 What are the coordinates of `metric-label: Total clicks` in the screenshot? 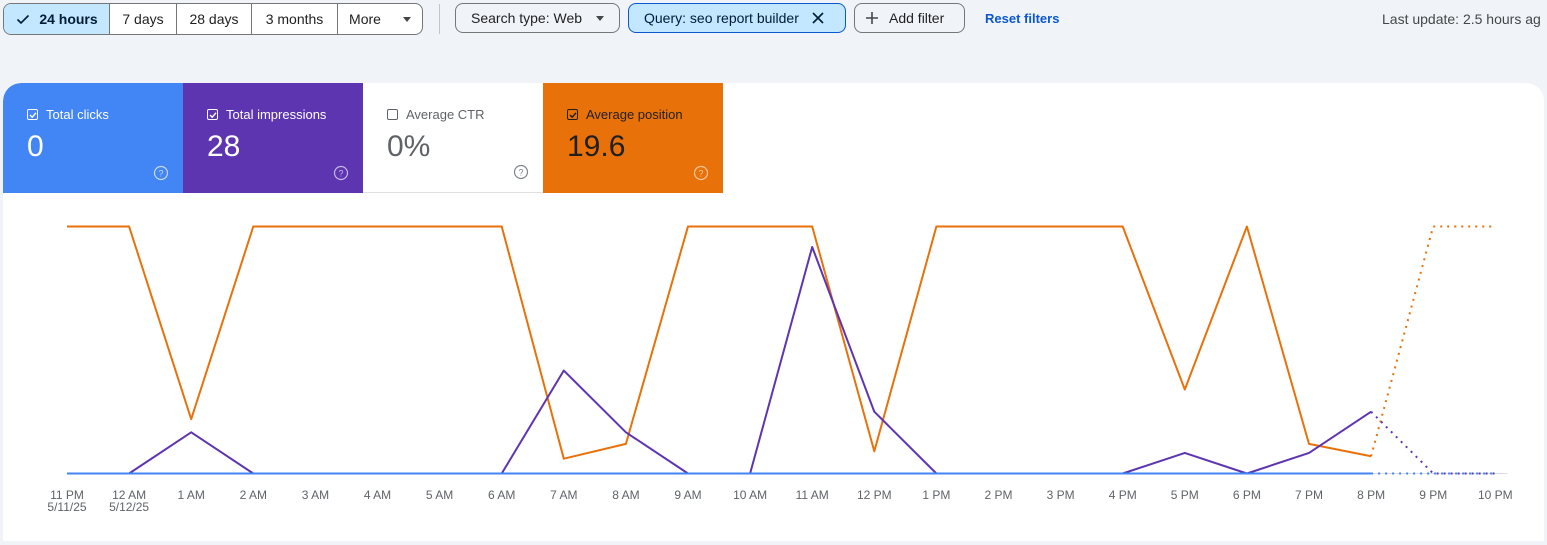 It's located at (77, 114).